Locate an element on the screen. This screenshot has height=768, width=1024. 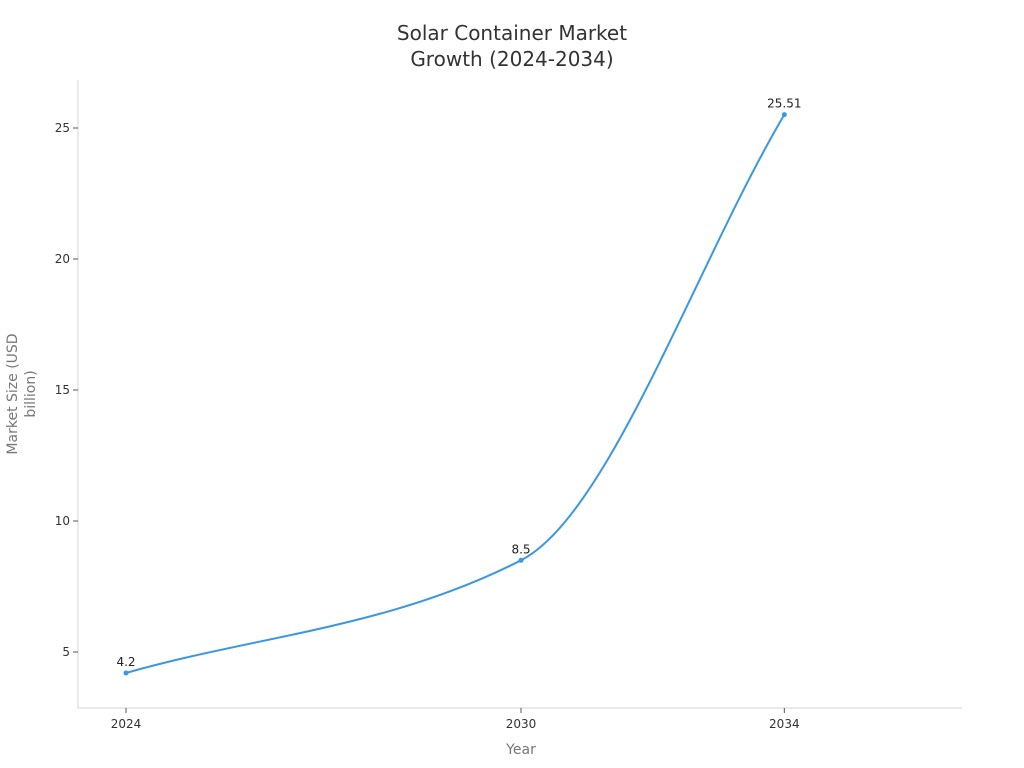
y-tick-label: 10 is located at coordinates (62, 521).